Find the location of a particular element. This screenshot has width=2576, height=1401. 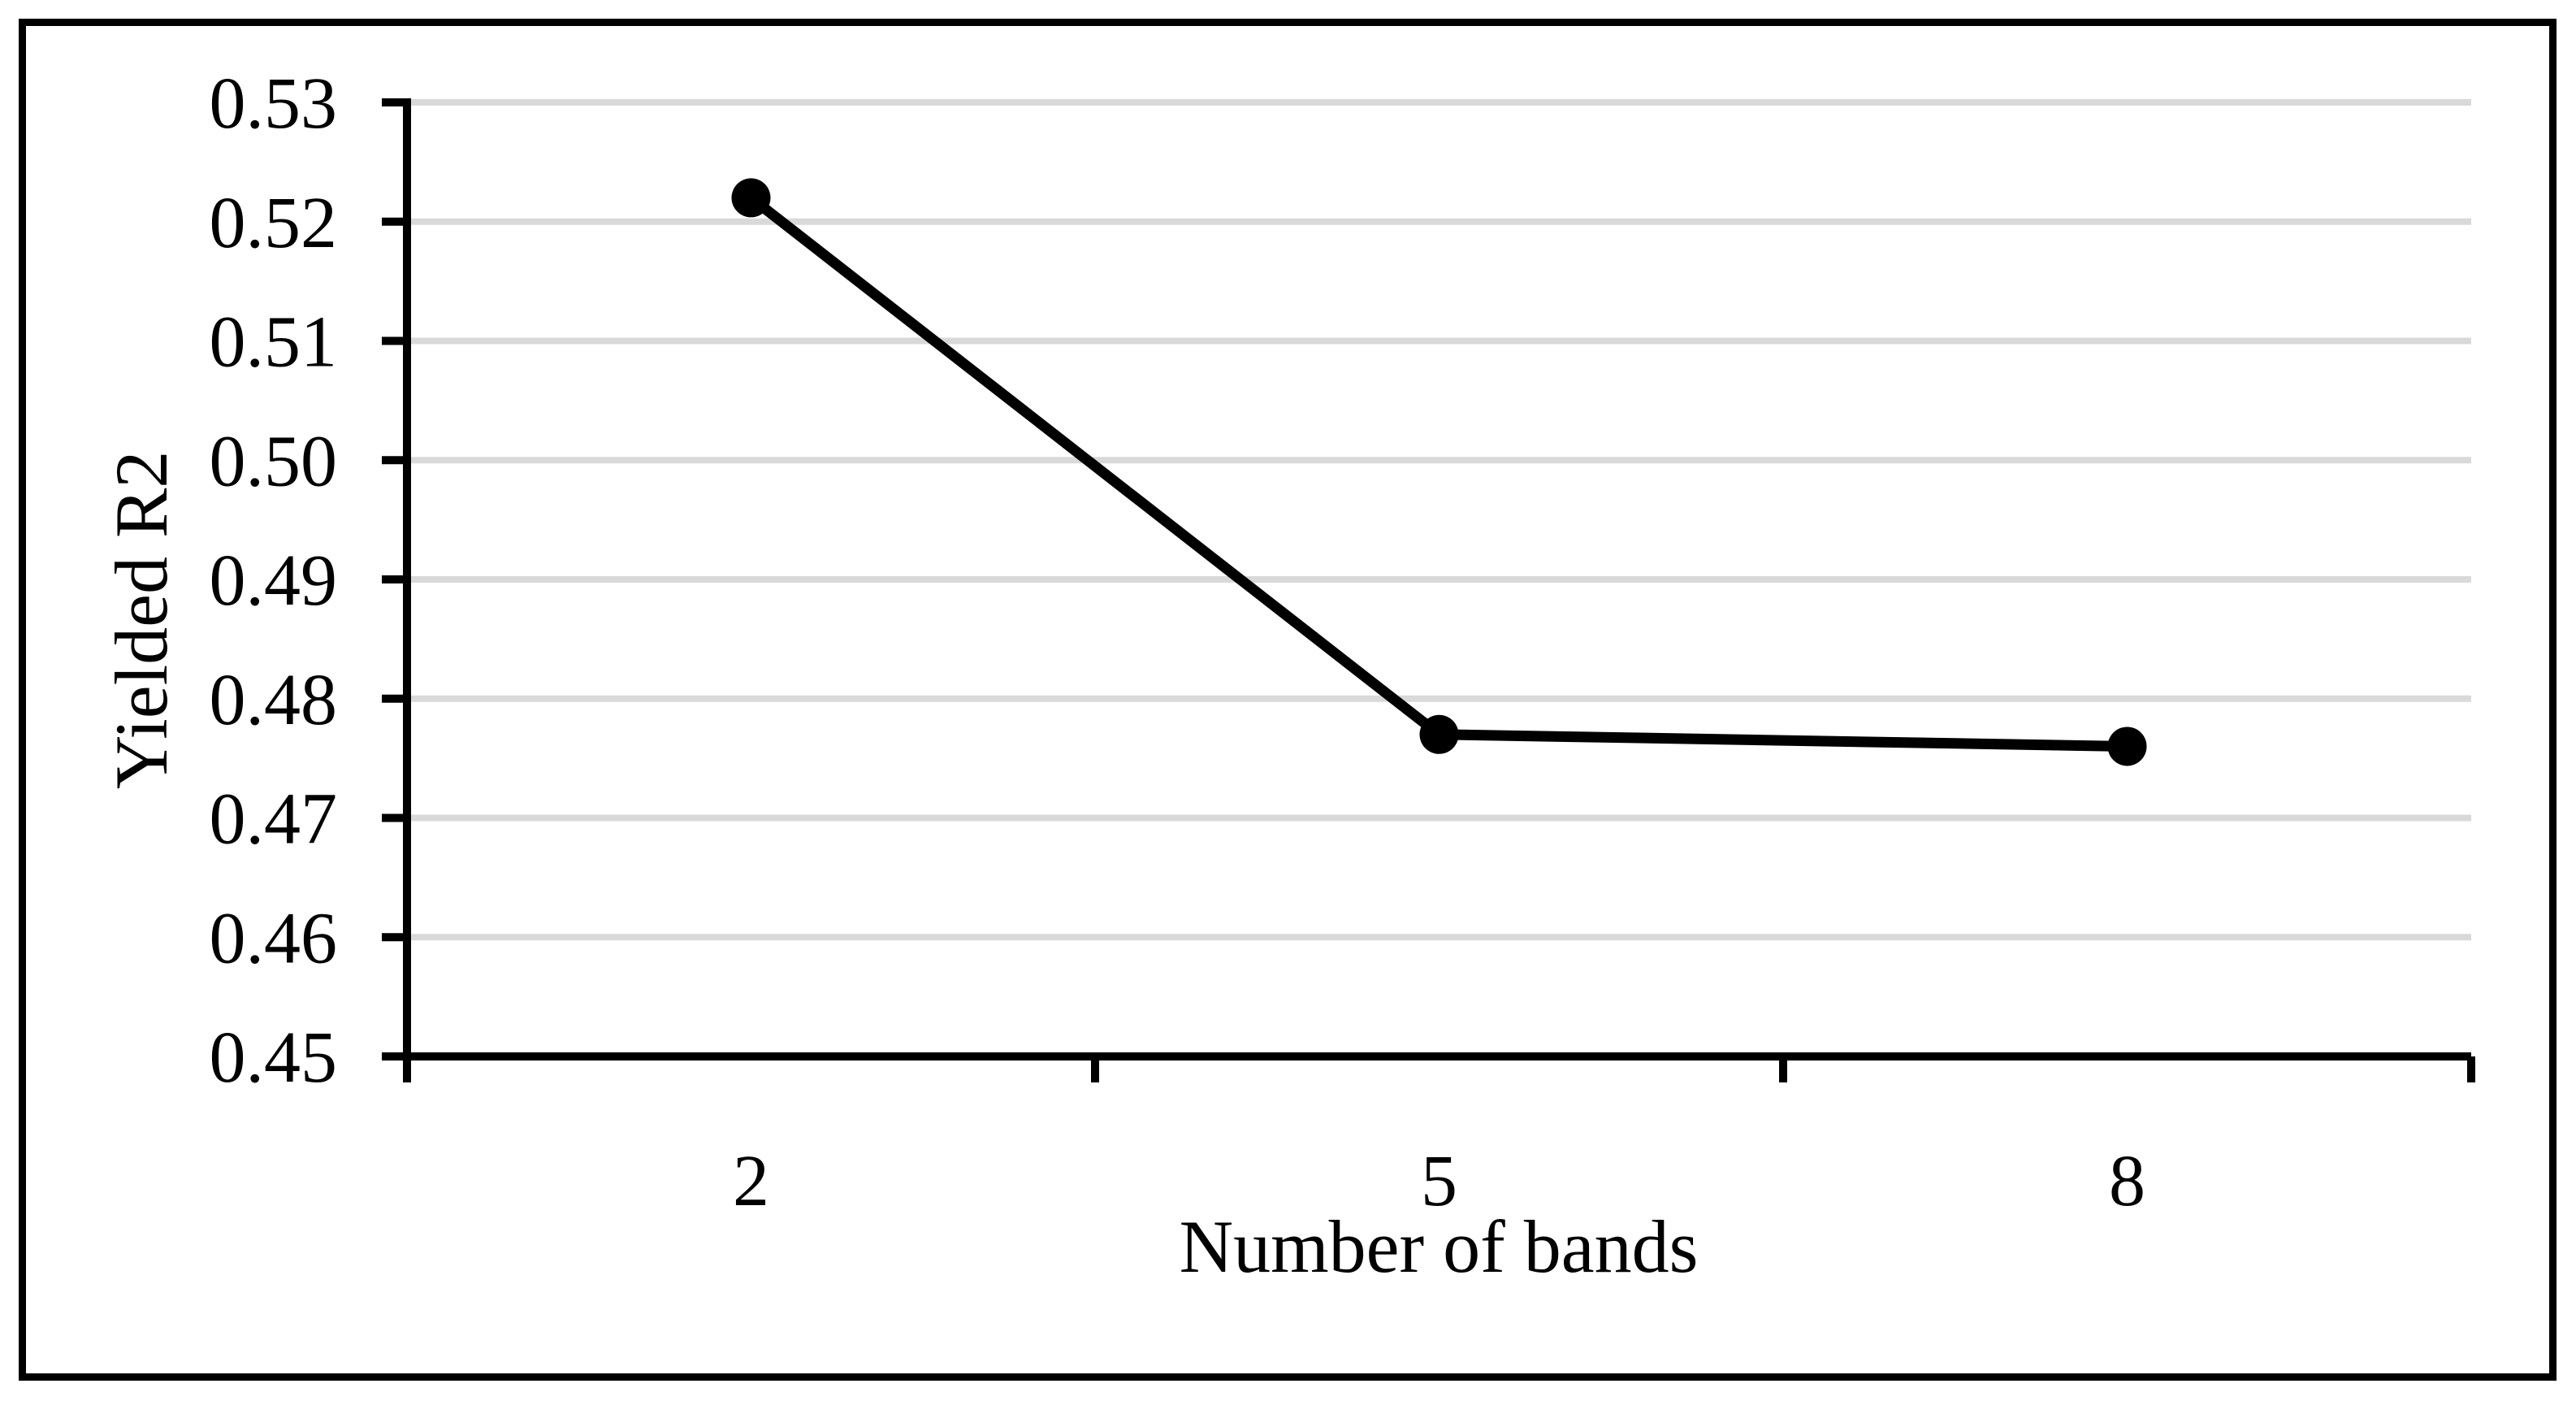

y-tick-label: 0.47 is located at coordinates (274, 819).